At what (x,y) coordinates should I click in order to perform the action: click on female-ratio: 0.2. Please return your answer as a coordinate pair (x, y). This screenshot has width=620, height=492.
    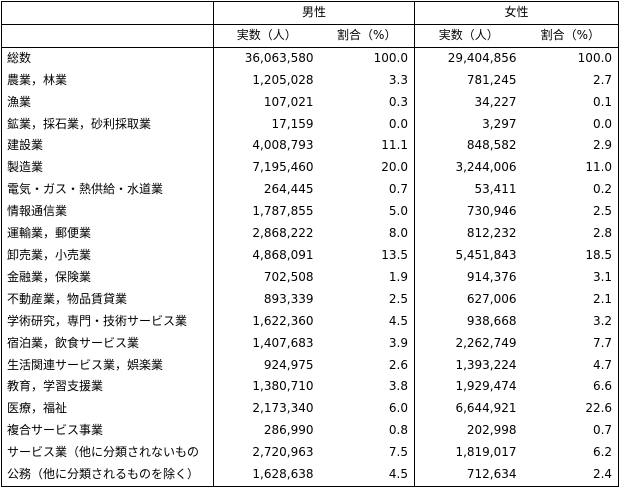
    Looking at the image, I should click on (571, 190).